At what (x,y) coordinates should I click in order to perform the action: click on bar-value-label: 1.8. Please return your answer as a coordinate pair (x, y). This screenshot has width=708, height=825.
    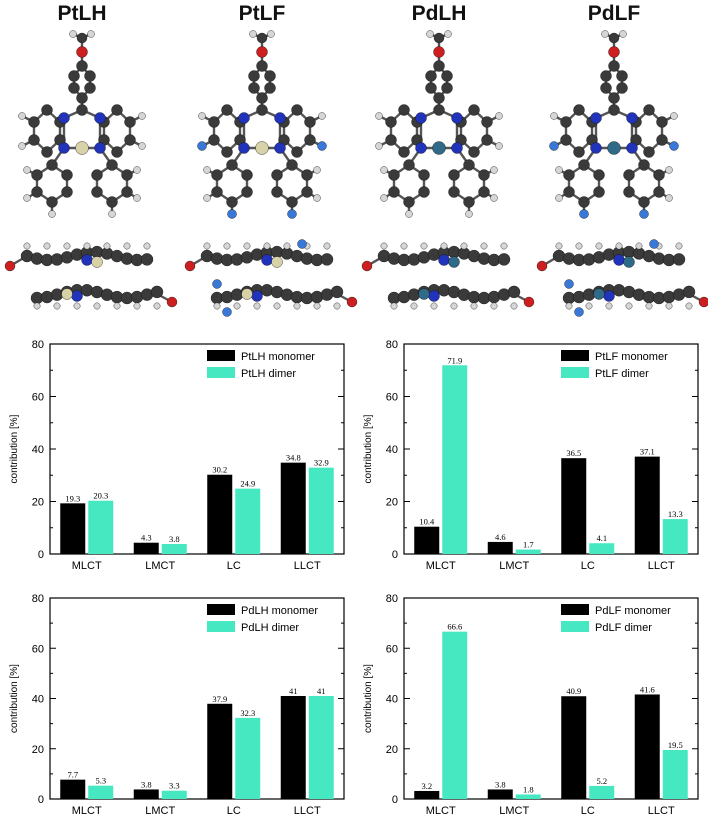
    Looking at the image, I should click on (528, 789).